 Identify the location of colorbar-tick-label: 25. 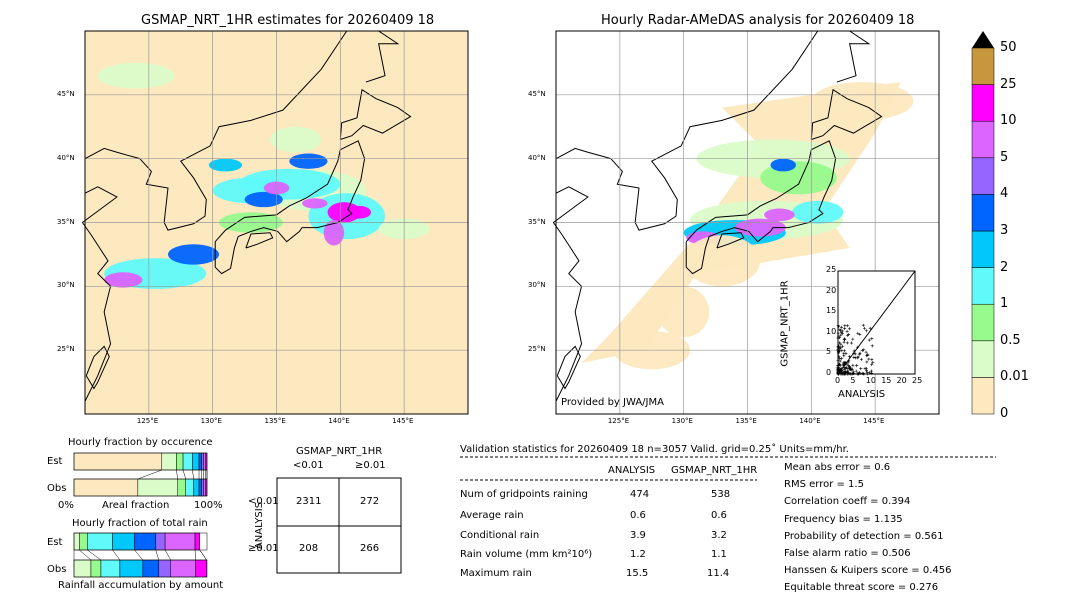
(1008, 84).